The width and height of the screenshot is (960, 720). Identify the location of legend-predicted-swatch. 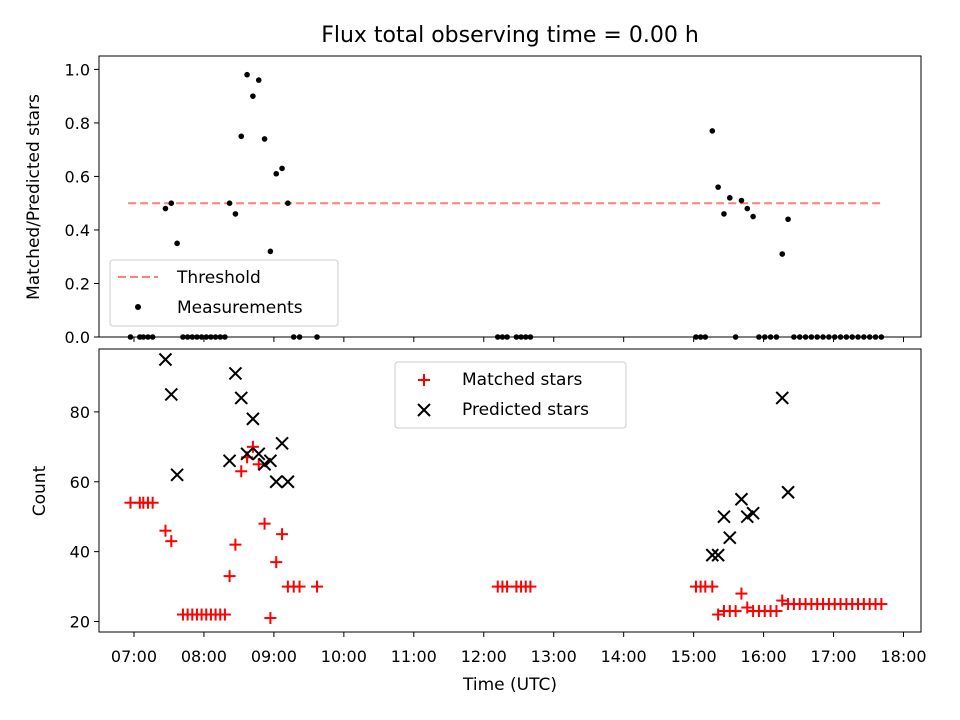
(424, 410).